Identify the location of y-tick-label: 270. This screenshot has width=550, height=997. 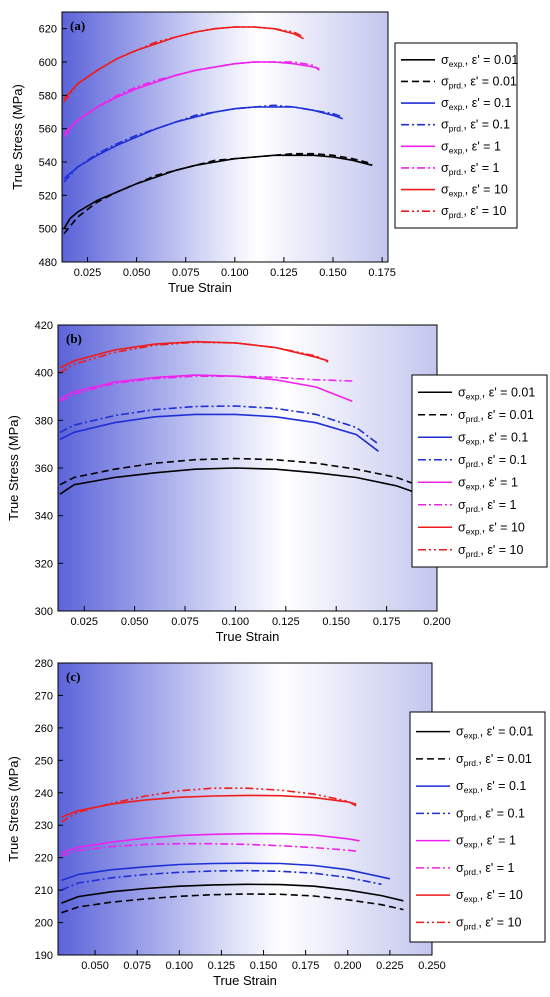
(44, 696).